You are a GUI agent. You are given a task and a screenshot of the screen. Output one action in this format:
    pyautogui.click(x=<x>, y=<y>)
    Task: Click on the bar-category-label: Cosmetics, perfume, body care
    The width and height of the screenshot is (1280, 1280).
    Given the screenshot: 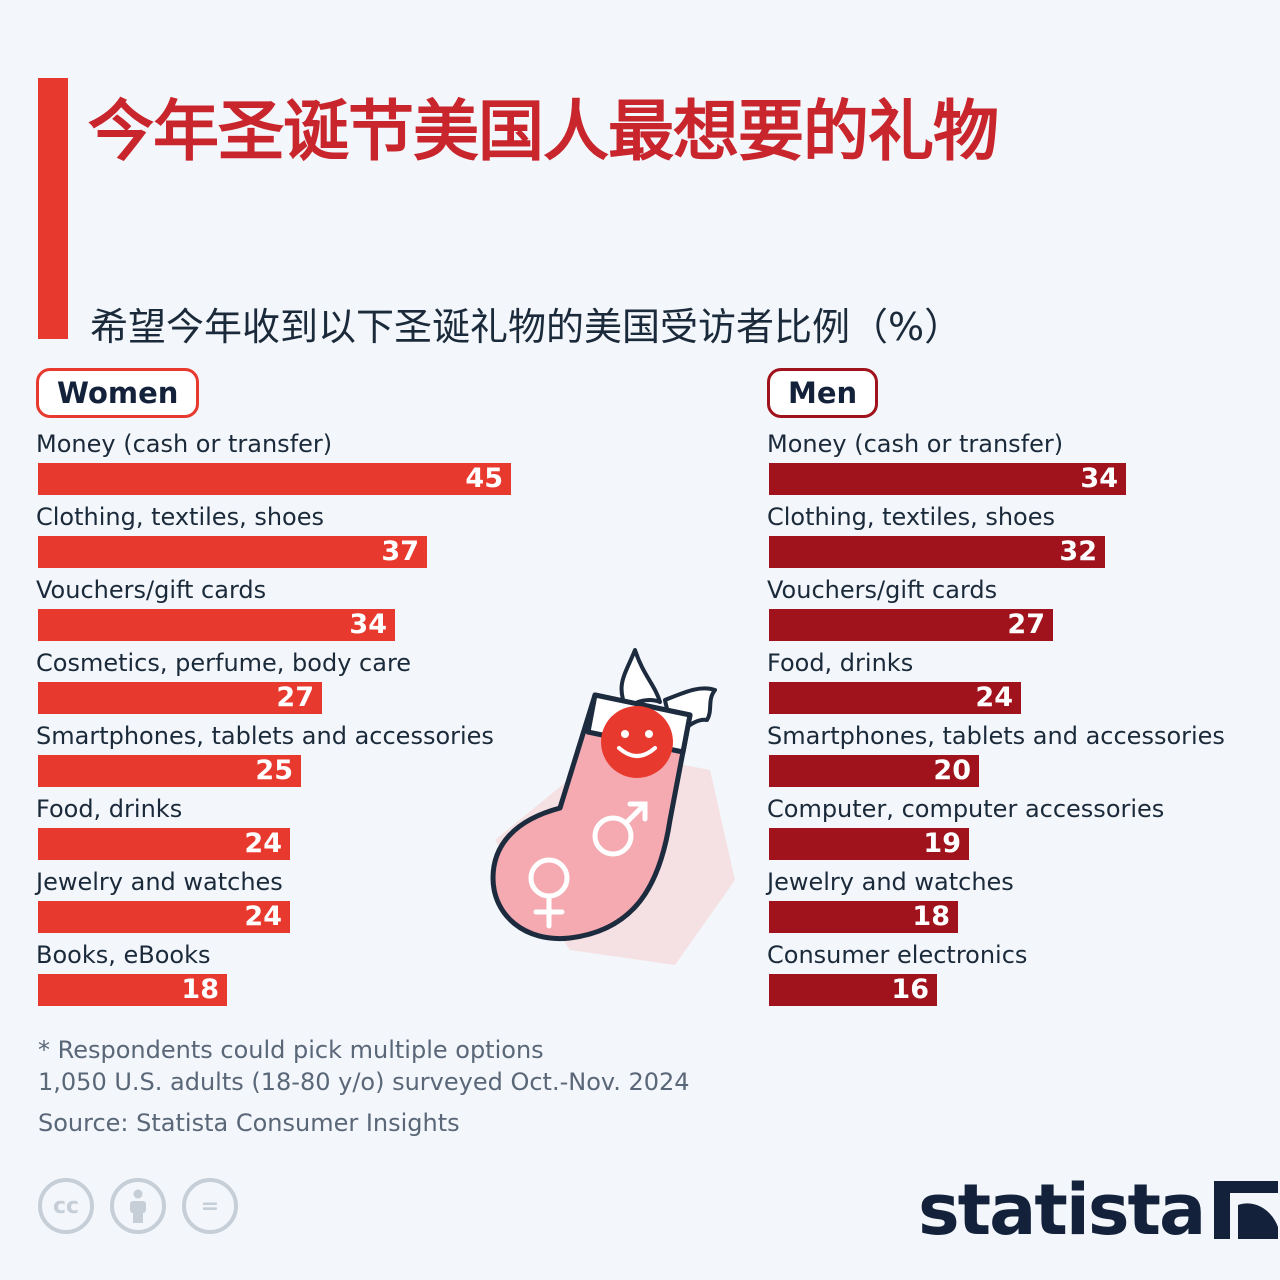 What is the action you would take?
    pyautogui.click(x=224, y=663)
    